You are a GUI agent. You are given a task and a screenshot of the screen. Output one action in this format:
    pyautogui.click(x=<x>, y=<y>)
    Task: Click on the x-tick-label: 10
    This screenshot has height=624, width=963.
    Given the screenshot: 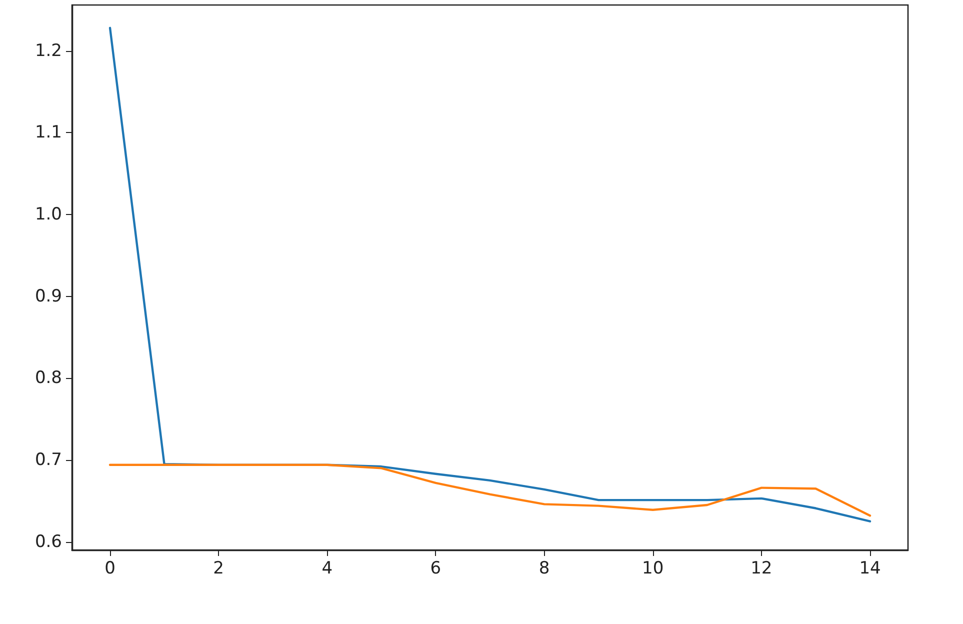 What is the action you would take?
    pyautogui.click(x=653, y=568)
    